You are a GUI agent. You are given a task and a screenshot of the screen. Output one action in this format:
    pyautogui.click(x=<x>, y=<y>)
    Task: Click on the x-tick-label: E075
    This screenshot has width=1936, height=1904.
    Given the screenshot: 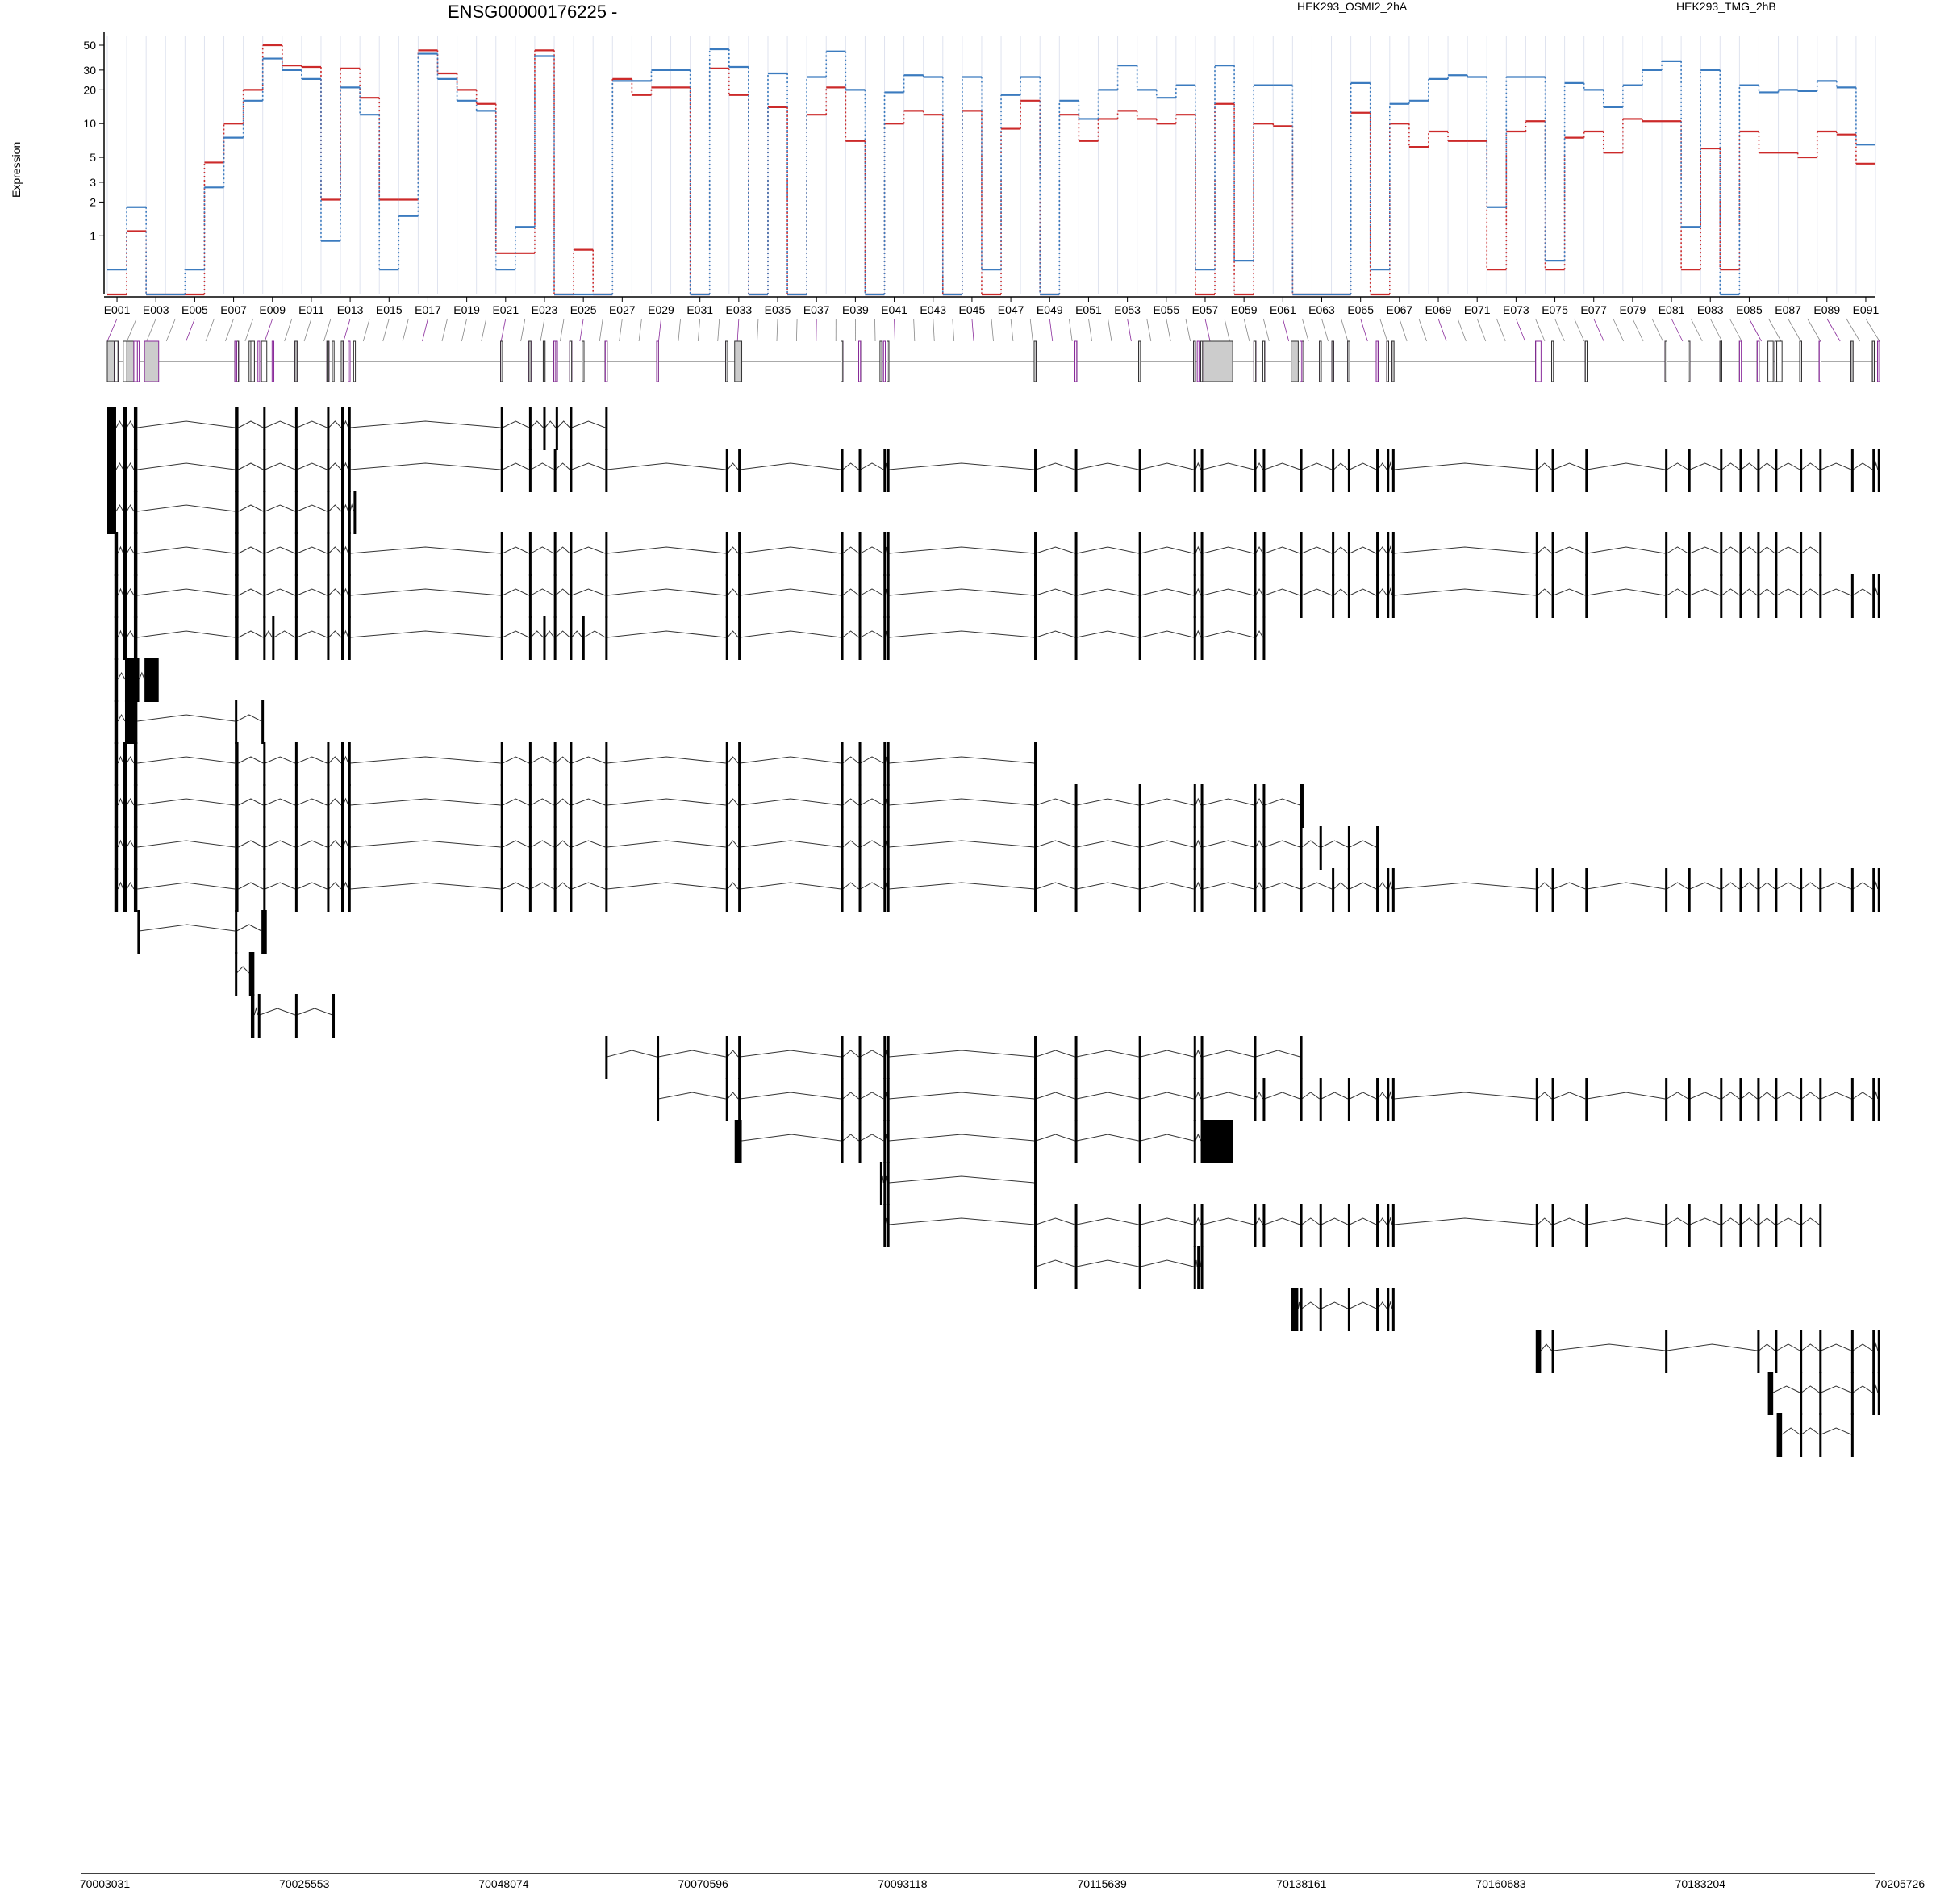 What is the action you would take?
    pyautogui.click(x=1555, y=310)
    